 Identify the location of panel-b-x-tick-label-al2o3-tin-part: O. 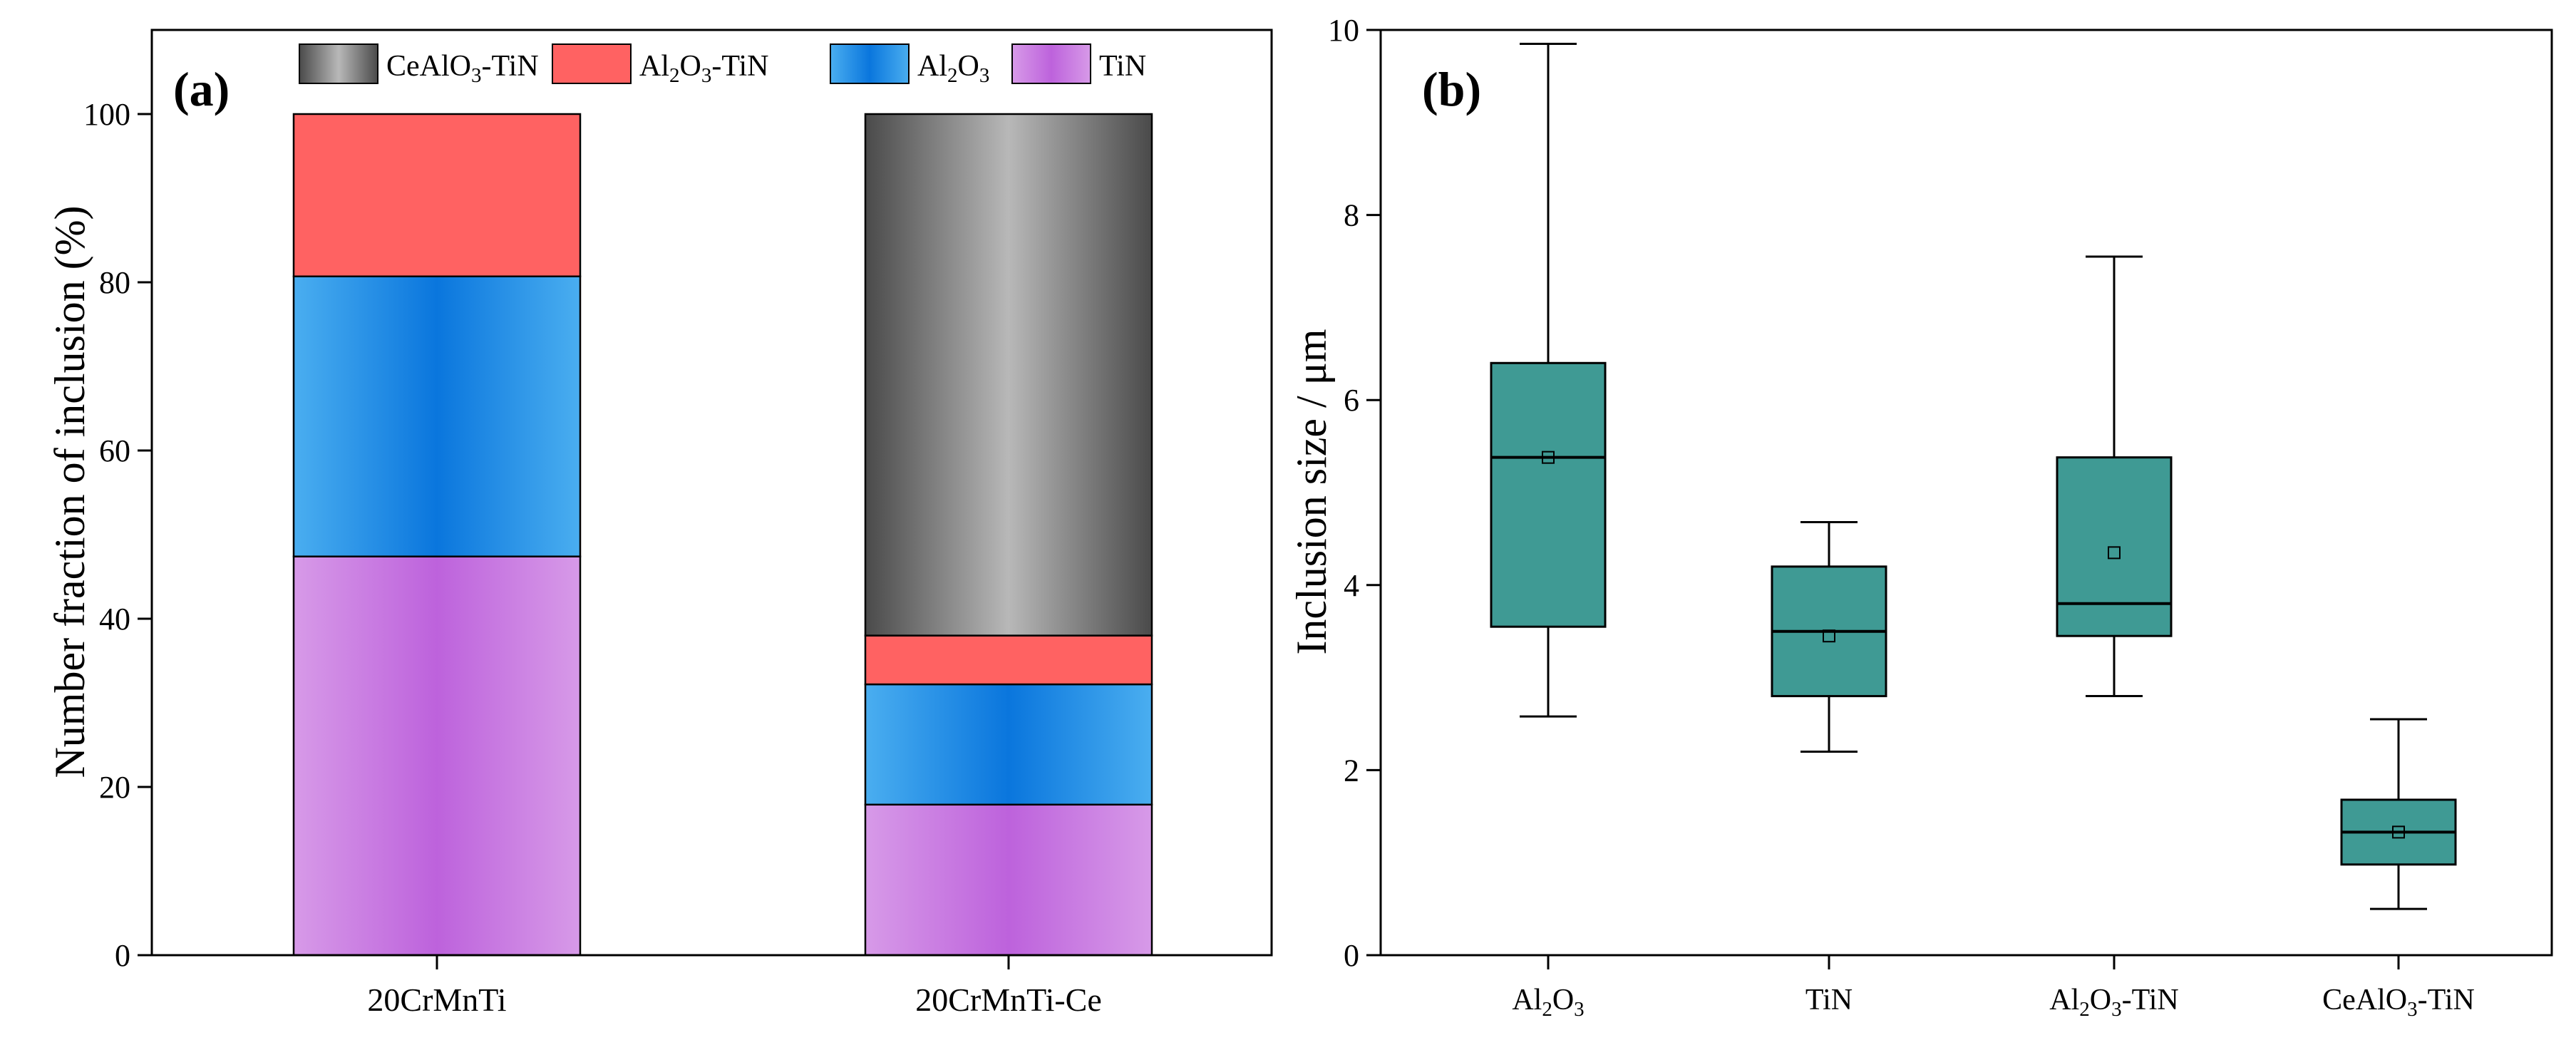
(2100, 1000).